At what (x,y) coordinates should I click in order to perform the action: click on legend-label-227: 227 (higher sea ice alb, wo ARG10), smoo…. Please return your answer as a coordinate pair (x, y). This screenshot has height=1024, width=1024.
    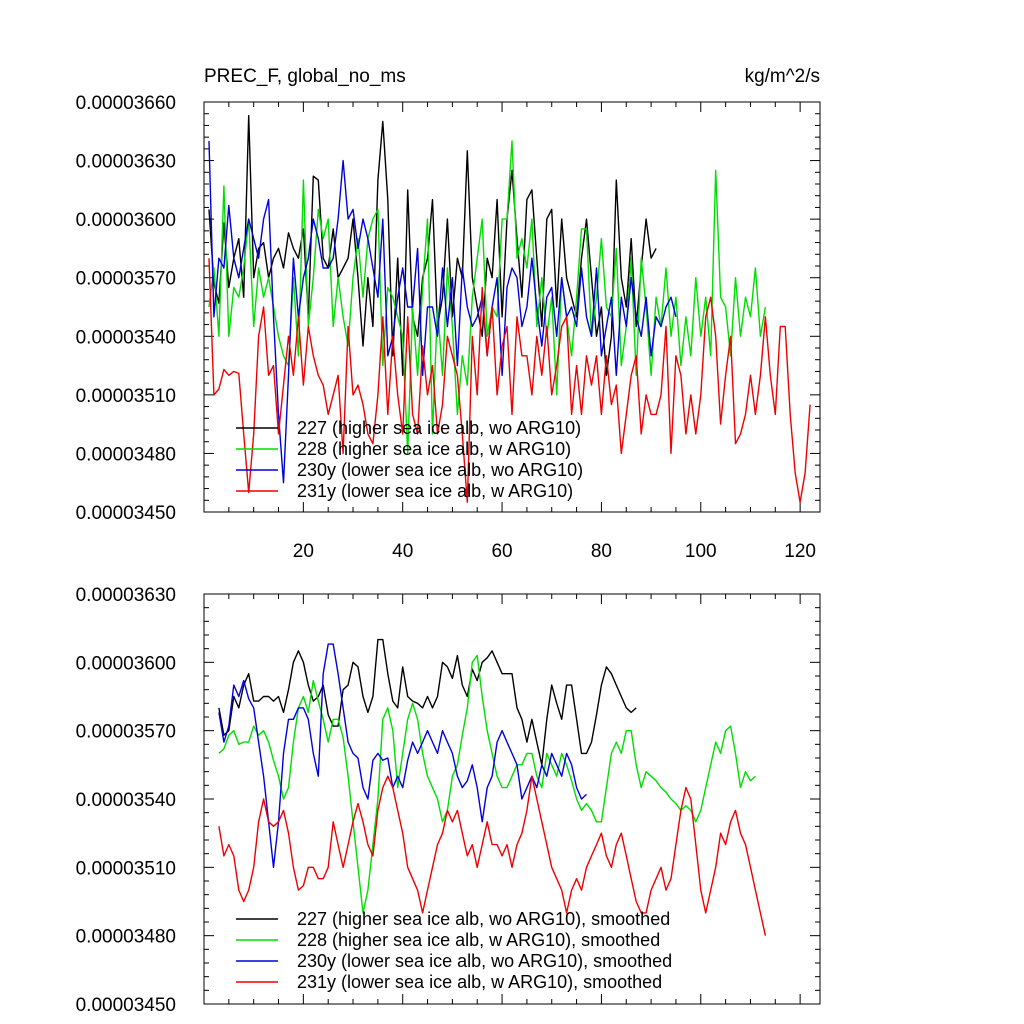
    Looking at the image, I should click on (483, 919).